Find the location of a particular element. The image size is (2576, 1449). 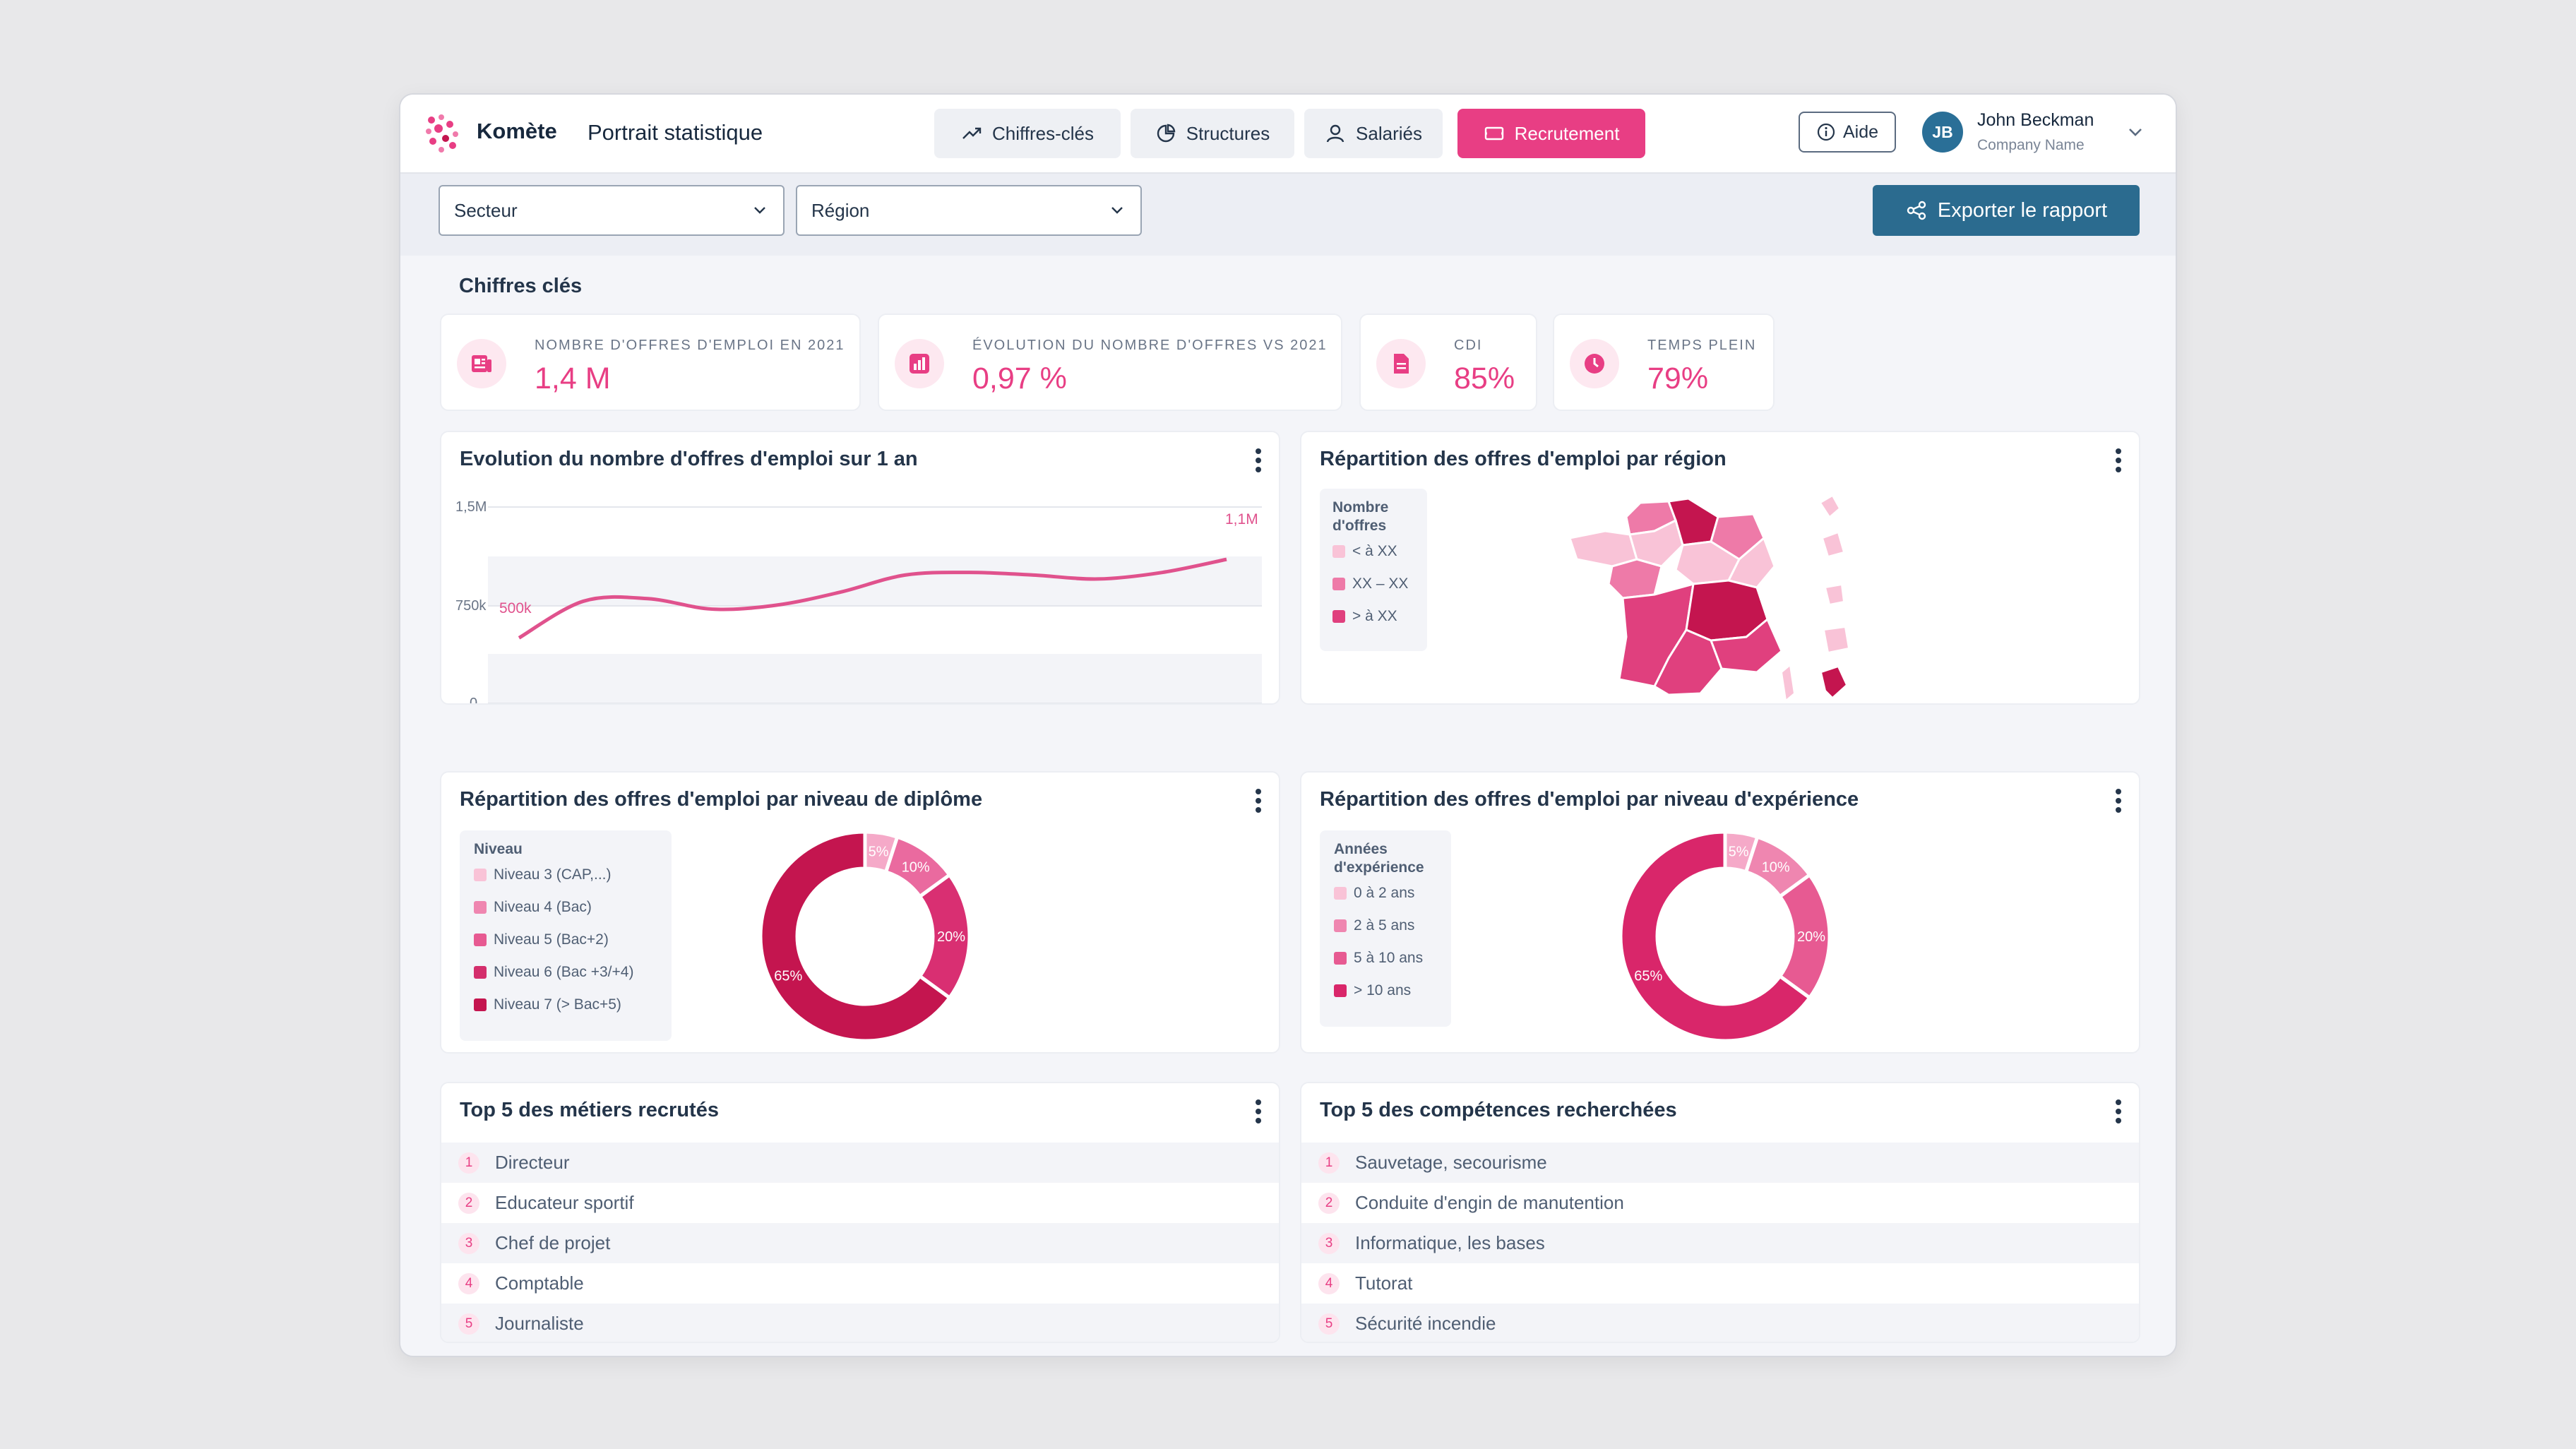

kpi-label: ÉVOLUTION DU NOMBRE D'OFFRES VS 2021 is located at coordinates (1150, 345).